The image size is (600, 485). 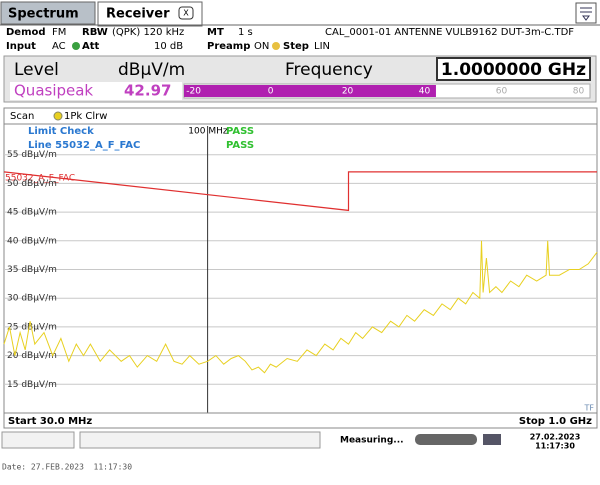 I want to click on frequency-box, so click(x=513, y=69).